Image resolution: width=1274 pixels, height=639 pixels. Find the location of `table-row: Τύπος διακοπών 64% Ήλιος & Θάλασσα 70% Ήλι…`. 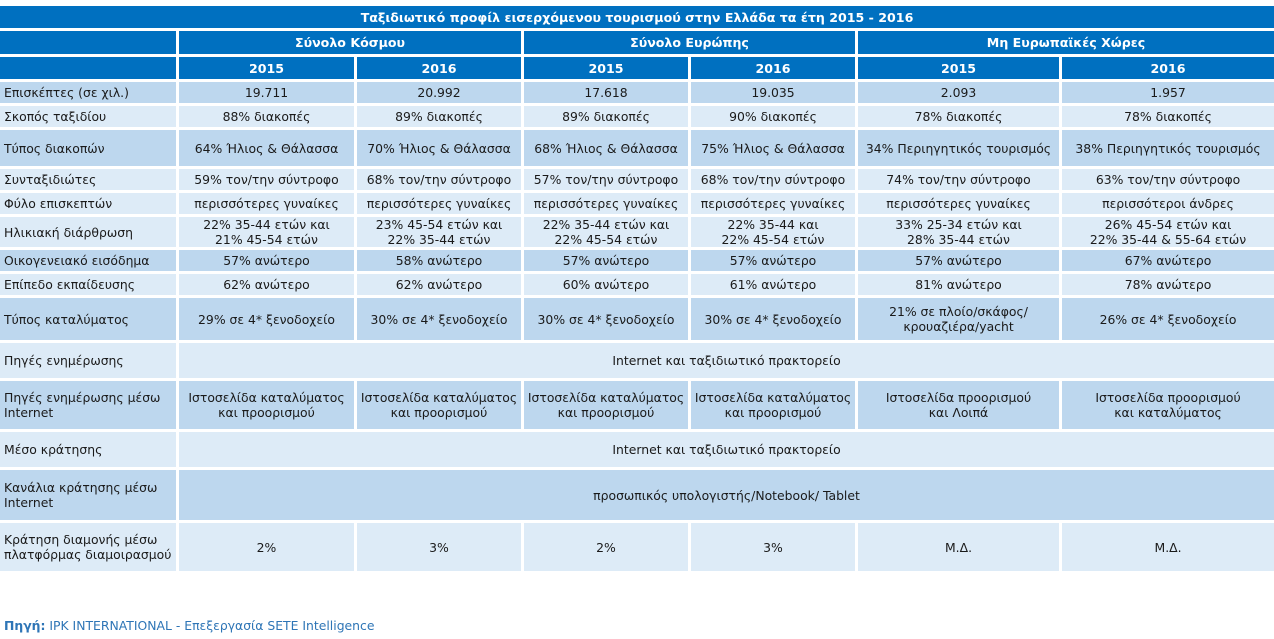

table-row: Τύπος διακοπών 64% Ήλιος & Θάλασσα 70% Ήλι… is located at coordinates (637, 148).